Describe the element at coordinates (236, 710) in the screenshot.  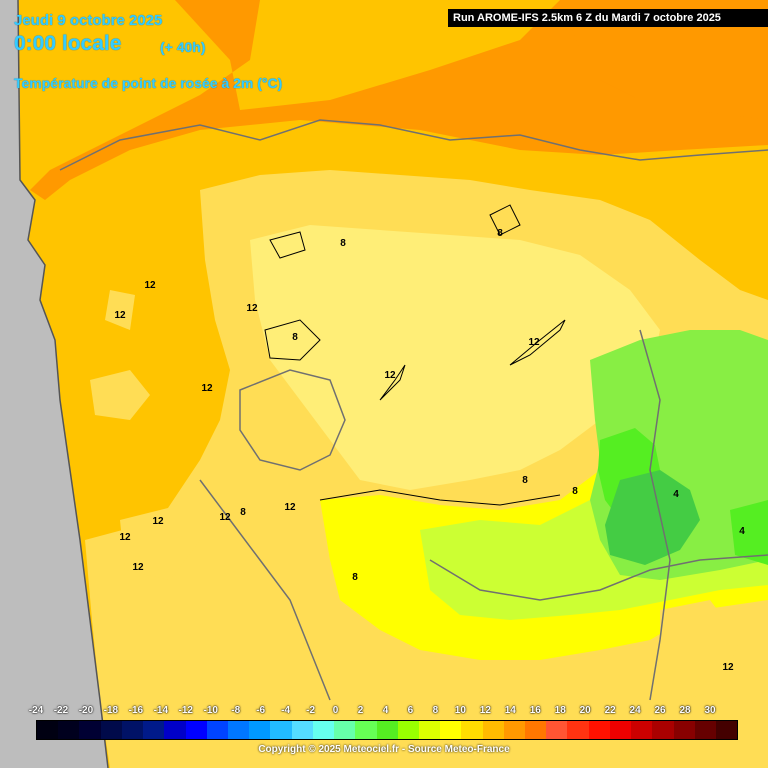
I see `legend-tick-label: -8` at that location.